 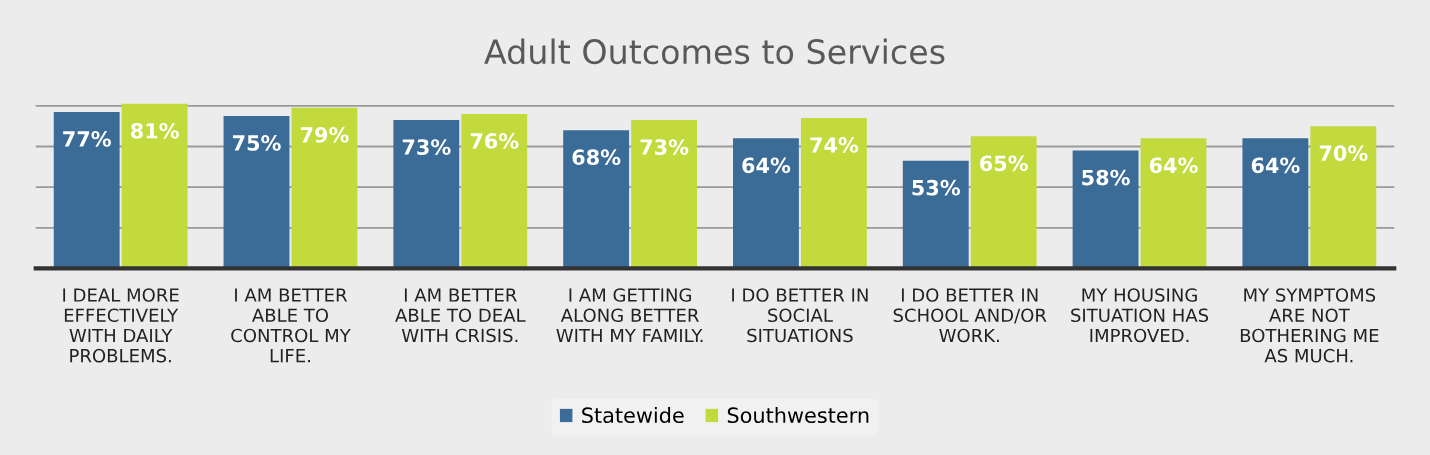 I want to click on x-tick-label: MY SYMPTOMS ARE NOT BOTHERING ME AS MUCH., so click(x=1309, y=325).